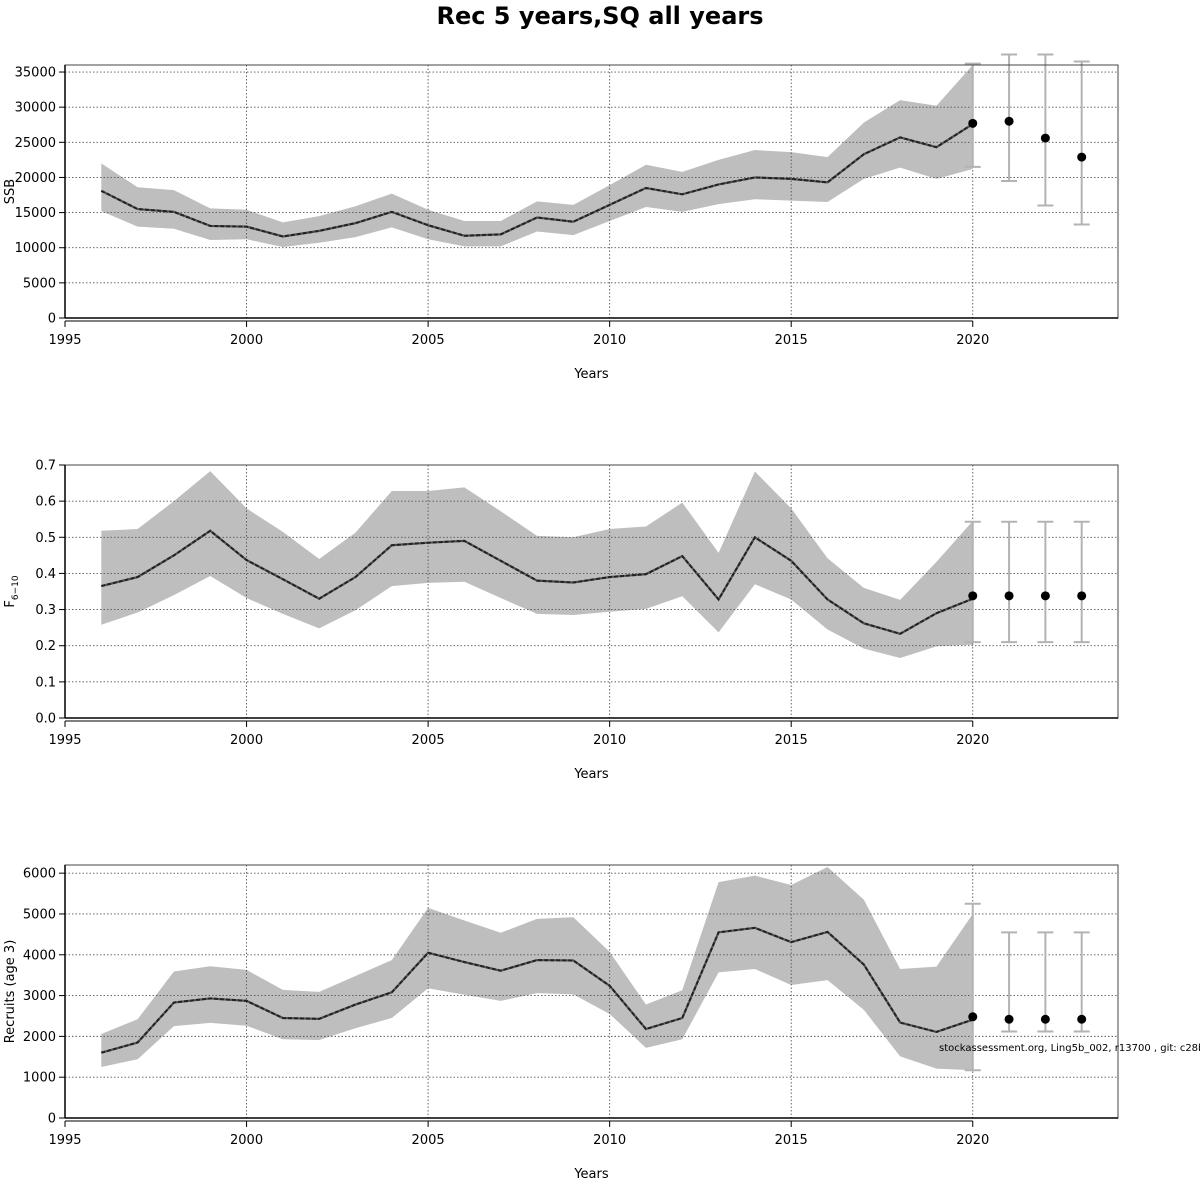 The image size is (1200, 1200). I want to click on y-tick-label: 2000, so click(39, 1037).